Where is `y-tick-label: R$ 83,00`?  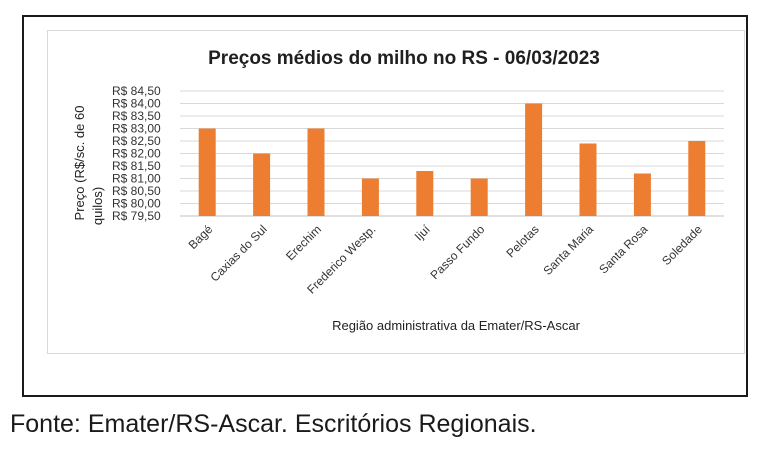 y-tick-label: R$ 83,00 is located at coordinates (136, 129).